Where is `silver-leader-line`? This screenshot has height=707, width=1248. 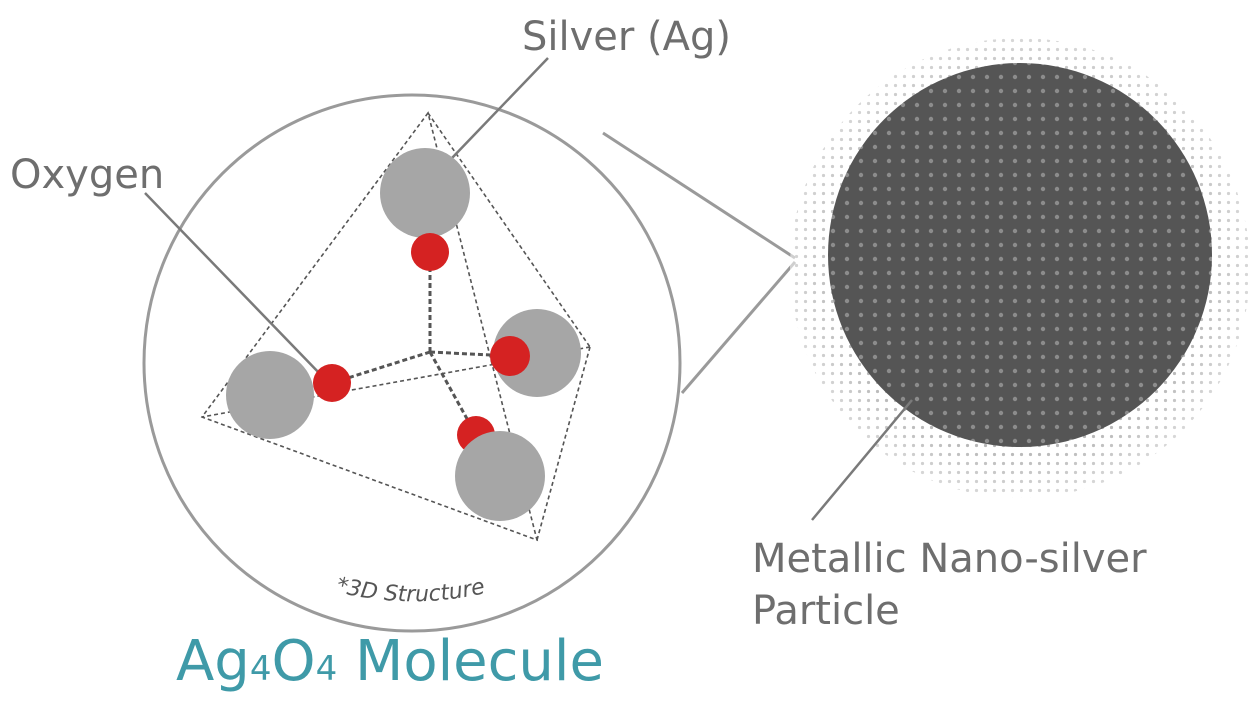
silver-leader-line is located at coordinates (500, 108).